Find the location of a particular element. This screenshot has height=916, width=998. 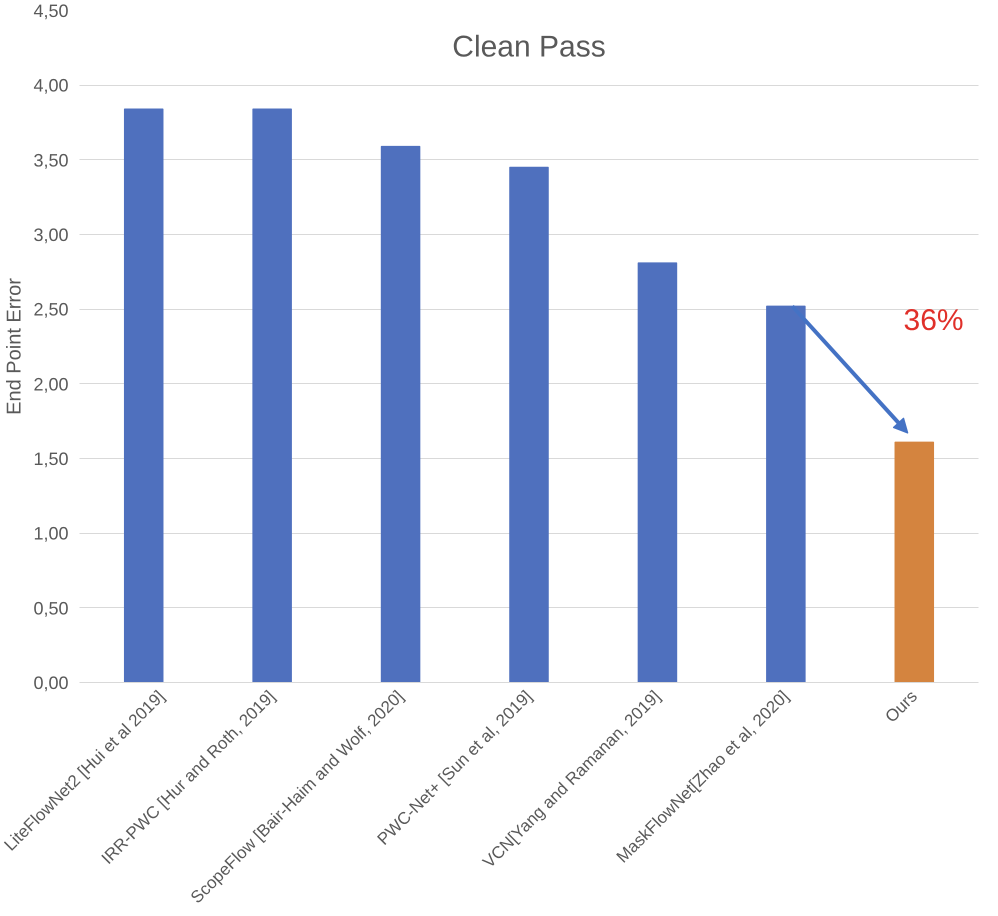

y-axis-title: End Point Error is located at coordinates (14, 346).